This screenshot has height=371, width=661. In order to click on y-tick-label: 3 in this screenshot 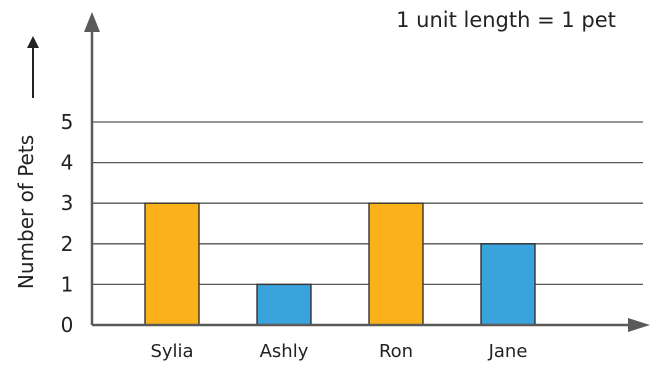, I will do `click(67, 203)`.